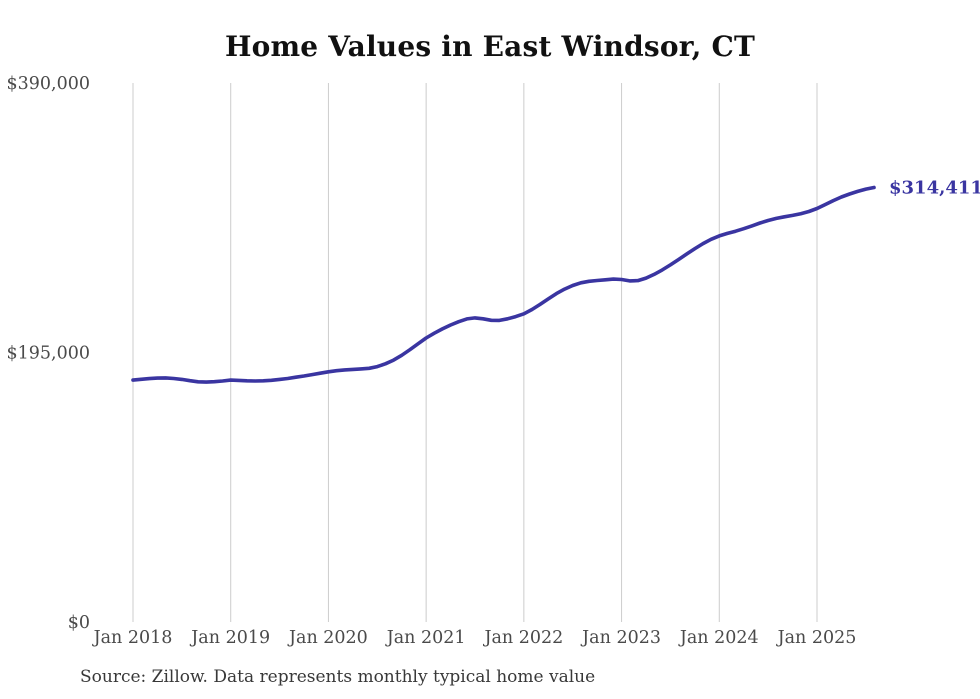 This screenshot has width=980, height=699. What do you see at coordinates (718, 638) in the screenshot?
I see `x-axis-tick-label: Jan 2024` at bounding box center [718, 638].